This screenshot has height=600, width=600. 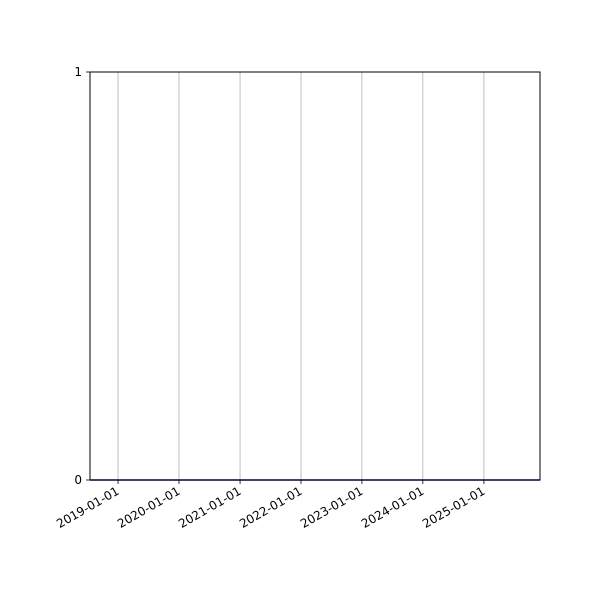 I want to click on x-tick-label: 2019-01-01, so click(x=87, y=507).